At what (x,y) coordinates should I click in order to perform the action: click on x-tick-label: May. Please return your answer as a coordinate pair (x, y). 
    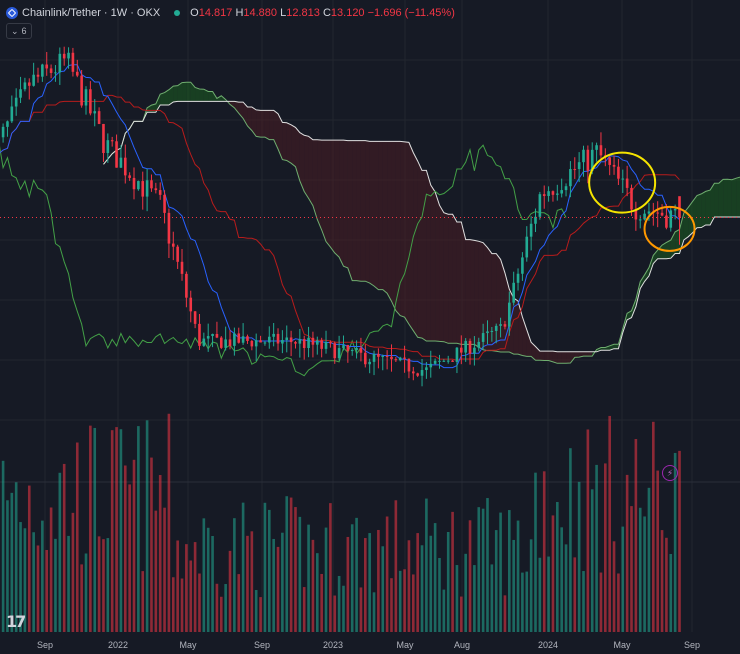
    Looking at the image, I should click on (188, 645).